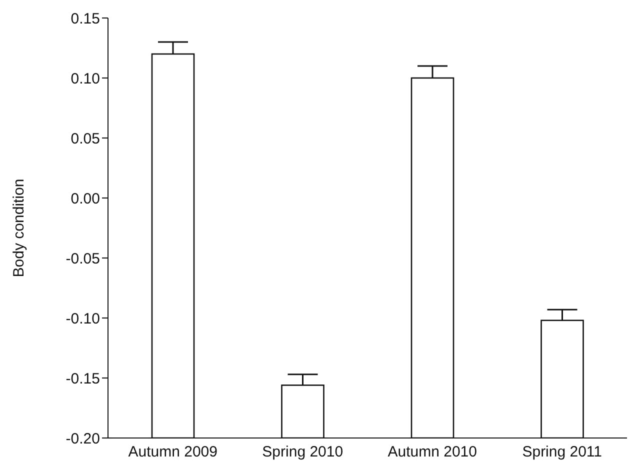 The width and height of the screenshot is (629, 468). What do you see at coordinates (432, 452) in the screenshot?
I see `x-tick-label: Autumn 2010` at bounding box center [432, 452].